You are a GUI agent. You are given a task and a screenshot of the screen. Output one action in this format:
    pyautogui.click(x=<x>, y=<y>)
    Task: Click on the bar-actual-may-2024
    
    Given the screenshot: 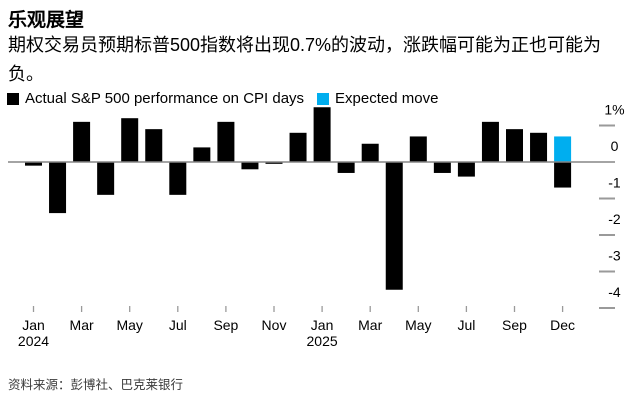 What is the action you would take?
    pyautogui.click(x=130, y=140)
    